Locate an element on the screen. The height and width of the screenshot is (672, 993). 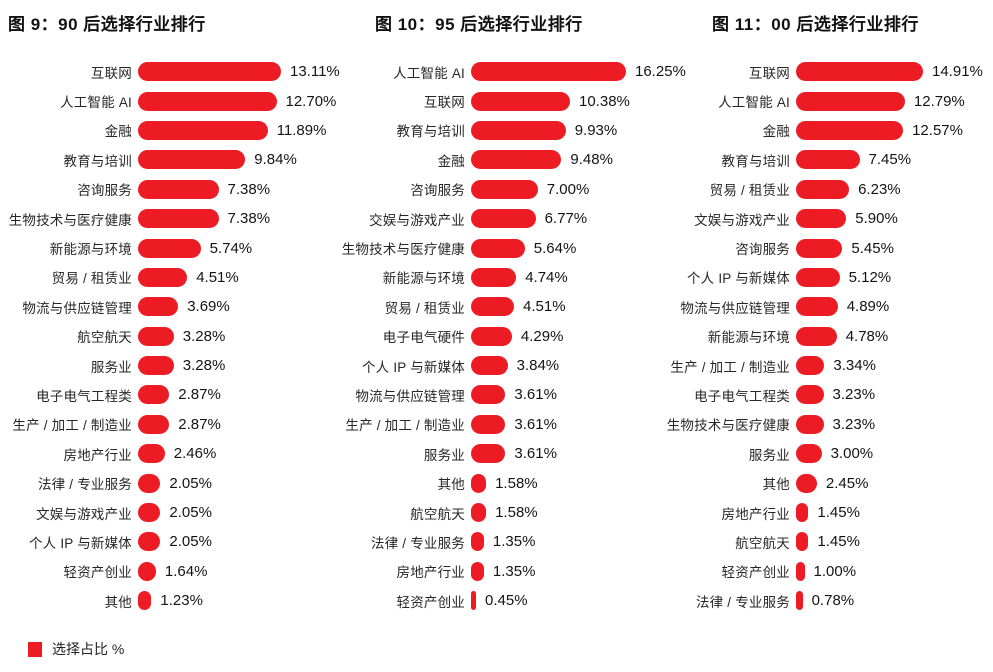
bar-row: 互联网 14.91% is located at coordinates (826, 71).